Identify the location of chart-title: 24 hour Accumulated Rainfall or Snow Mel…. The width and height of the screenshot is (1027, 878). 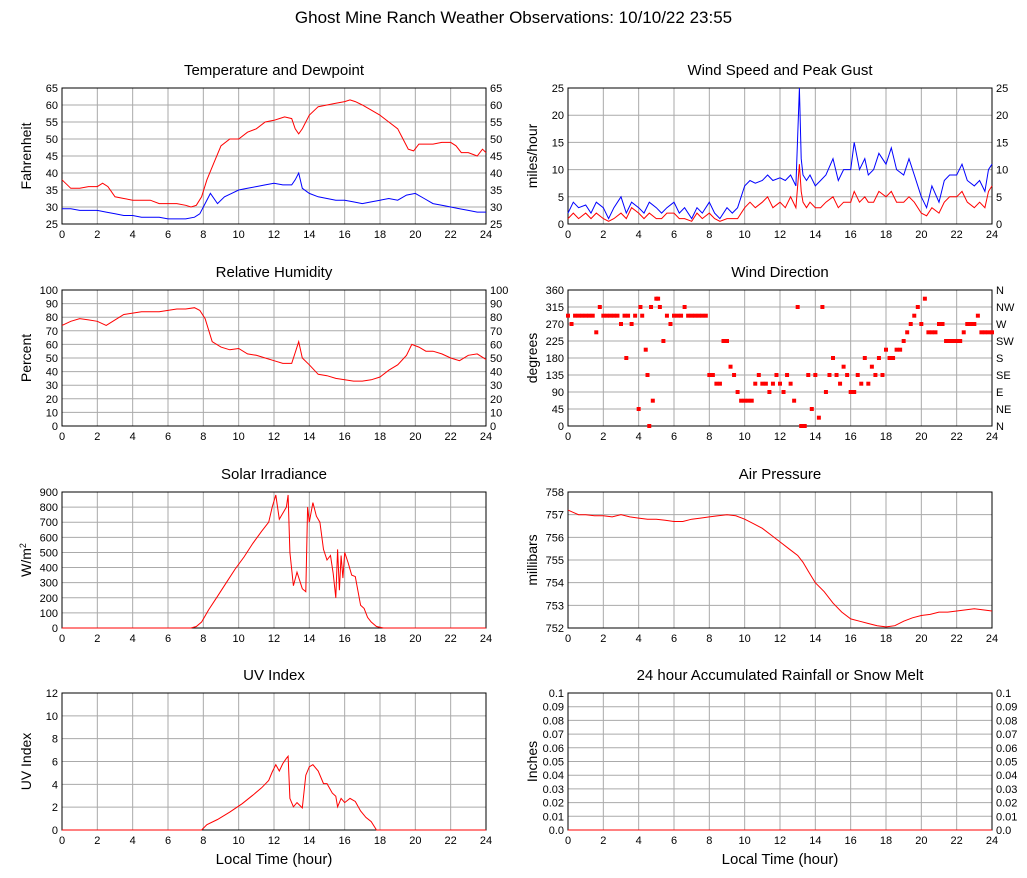
(781, 675).